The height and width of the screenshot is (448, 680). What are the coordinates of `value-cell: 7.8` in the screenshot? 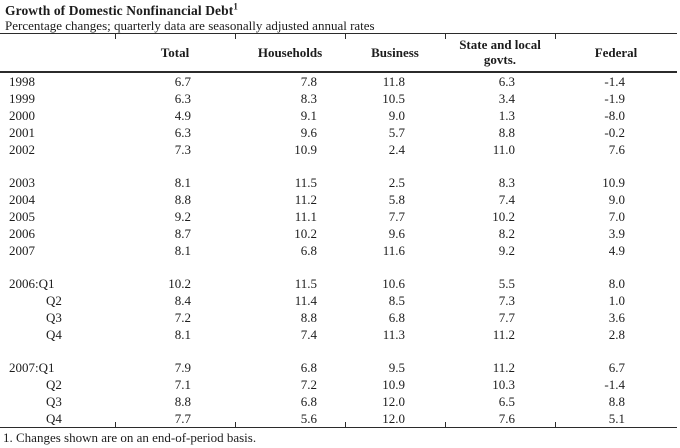 It's located at (308, 81).